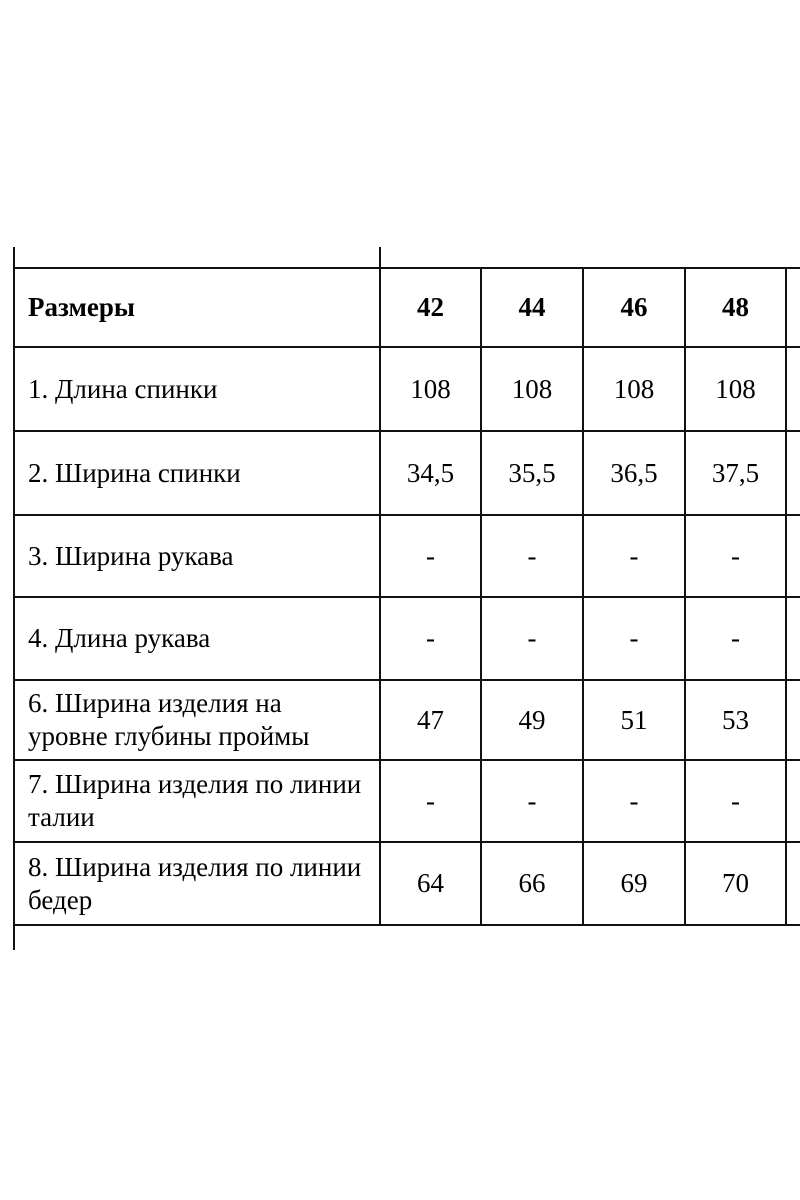  I want to click on value-cell-box: 49, so click(532, 720).